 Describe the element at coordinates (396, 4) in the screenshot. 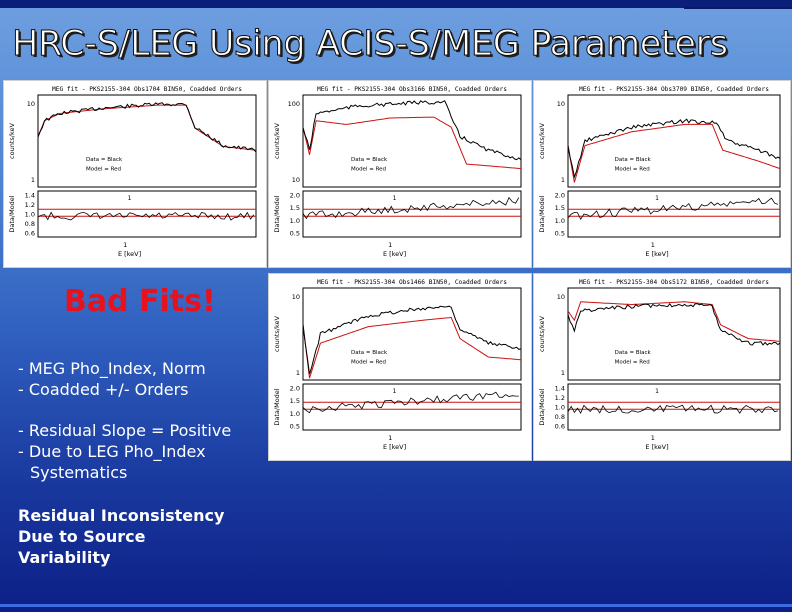

I see `top-bar` at that location.